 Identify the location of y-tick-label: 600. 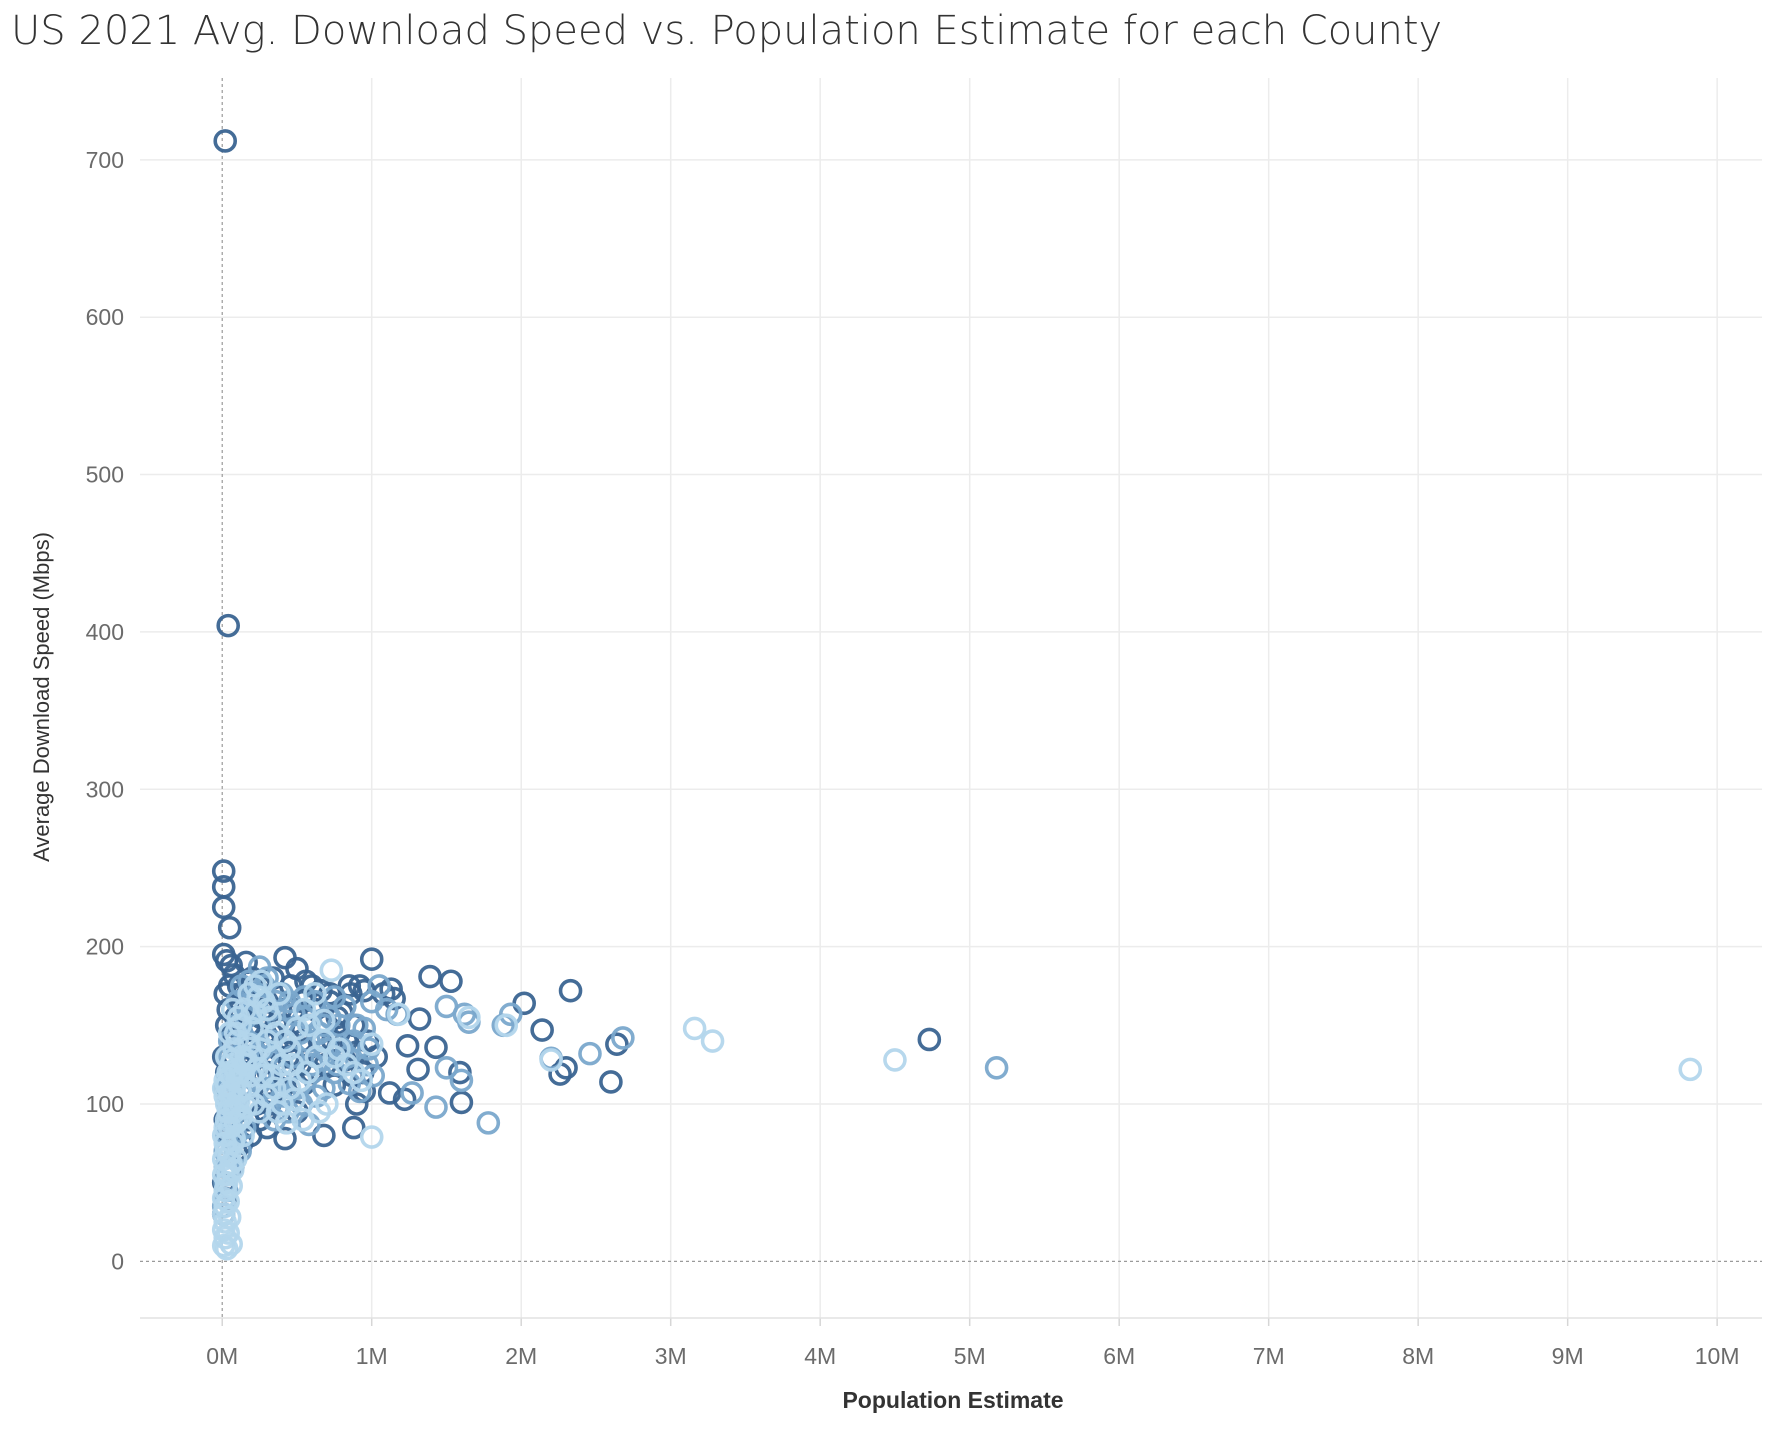
(105, 317).